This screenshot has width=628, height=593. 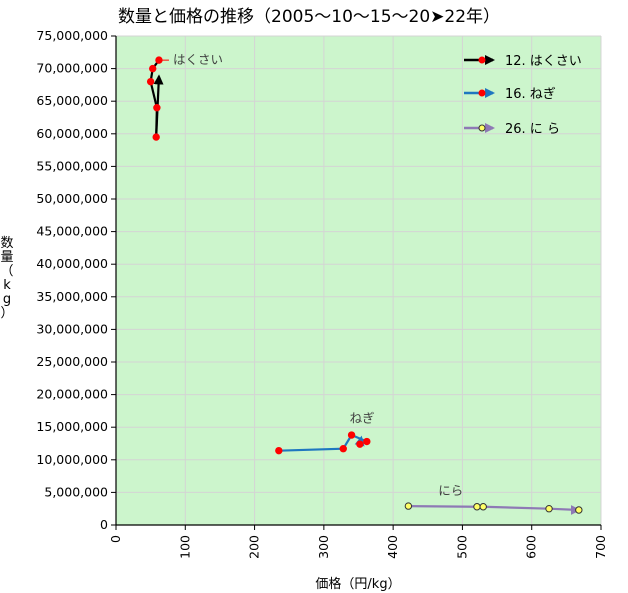 What do you see at coordinates (600, 547) in the screenshot?
I see `x-tick-label: 700` at bounding box center [600, 547].